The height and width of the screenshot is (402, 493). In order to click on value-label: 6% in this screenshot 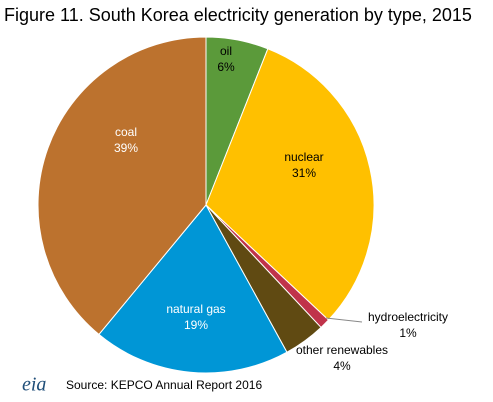, I will do `click(226, 67)`.